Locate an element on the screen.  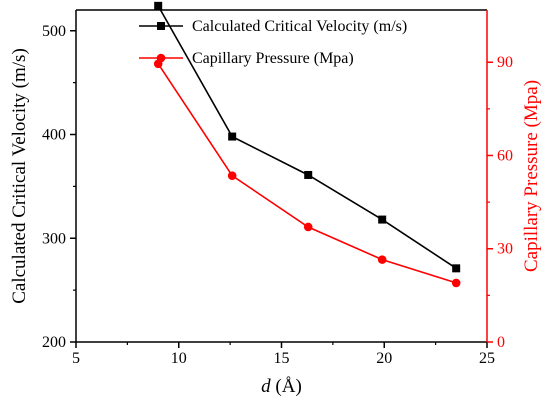
legend-label: Calculated Critical Velocity (m/s) is located at coordinates (299, 26).